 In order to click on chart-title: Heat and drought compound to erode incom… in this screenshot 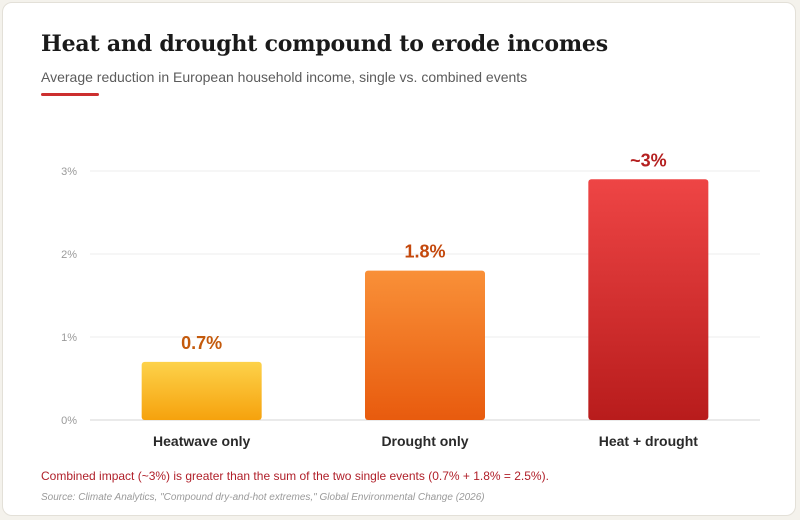, I will do `click(324, 44)`.